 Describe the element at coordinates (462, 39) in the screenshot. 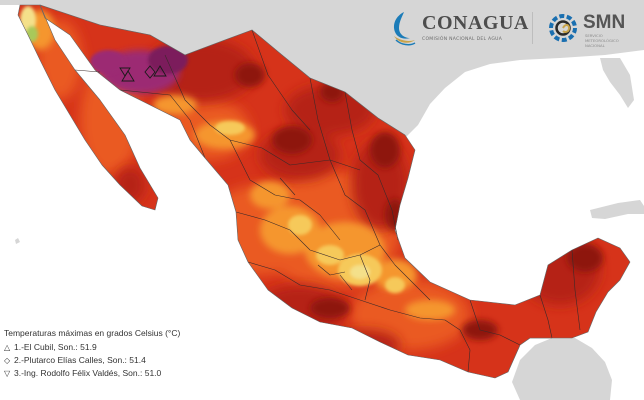

I see `conagua-tagline: COMISIÓN NACIONAL DEL AGUA` at that location.